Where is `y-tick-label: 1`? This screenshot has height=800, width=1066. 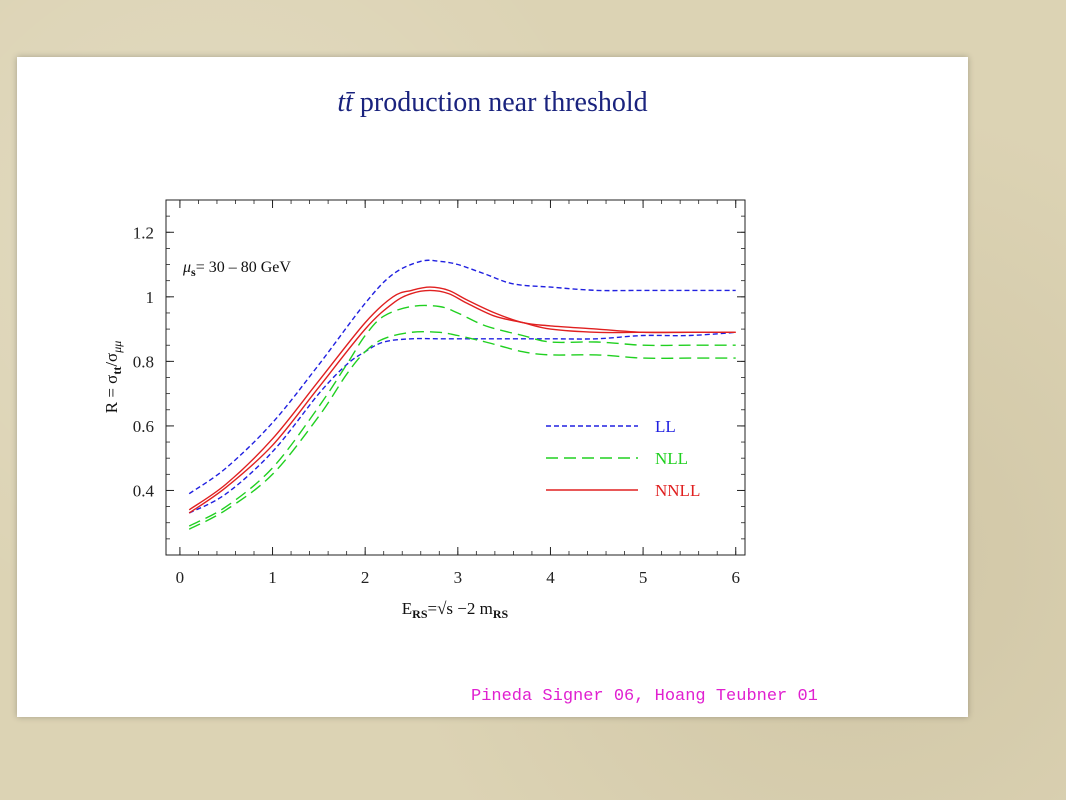 y-tick-label: 1 is located at coordinates (150, 297).